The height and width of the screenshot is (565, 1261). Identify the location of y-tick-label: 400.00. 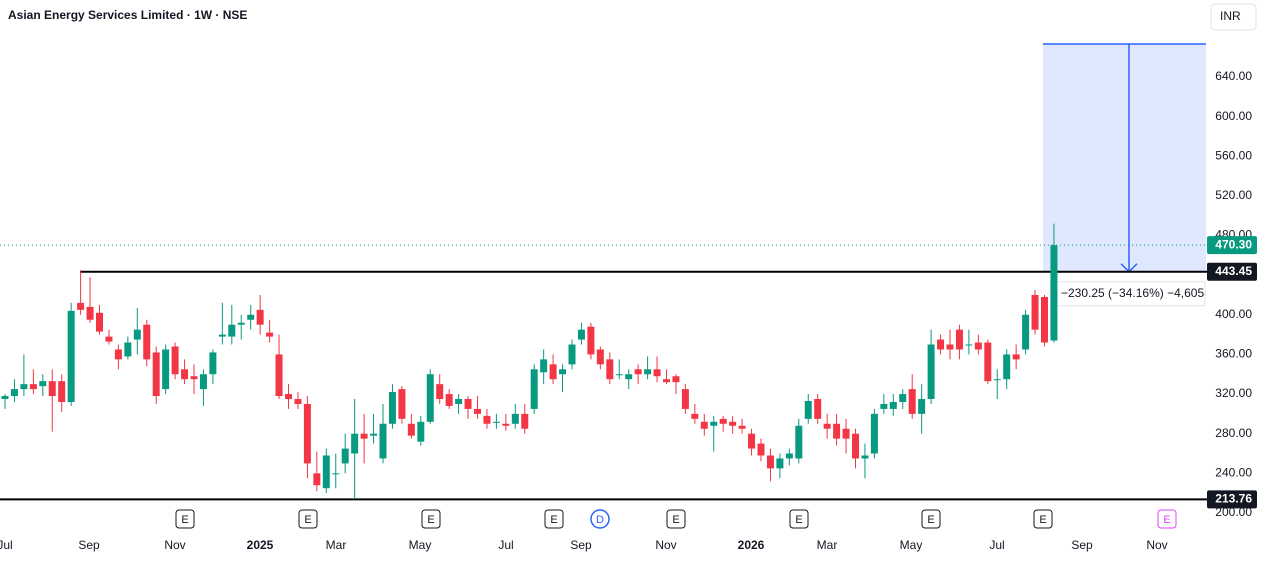
(1233, 314).